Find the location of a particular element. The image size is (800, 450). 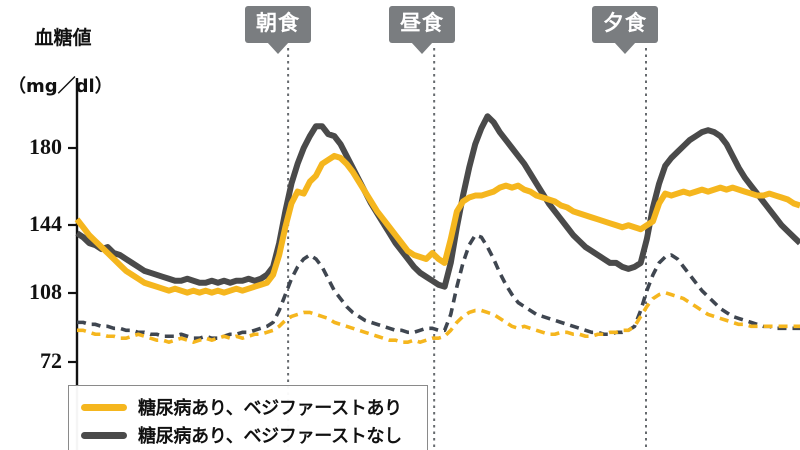

meal-callout-dinner: 夕食 is located at coordinates (625, 30).